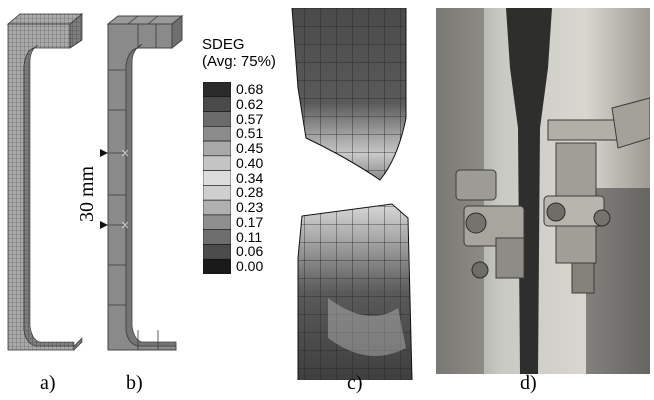 The height and width of the screenshot is (400, 654). I want to click on legend-value-label: 0.00, so click(250, 266).